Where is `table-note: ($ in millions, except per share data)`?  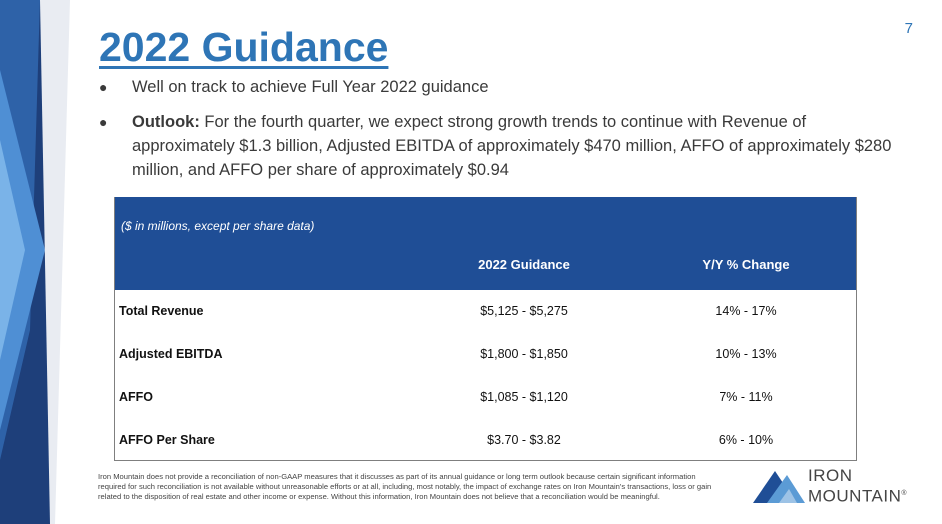 table-note: ($ in millions, except per share data) is located at coordinates (218, 226).